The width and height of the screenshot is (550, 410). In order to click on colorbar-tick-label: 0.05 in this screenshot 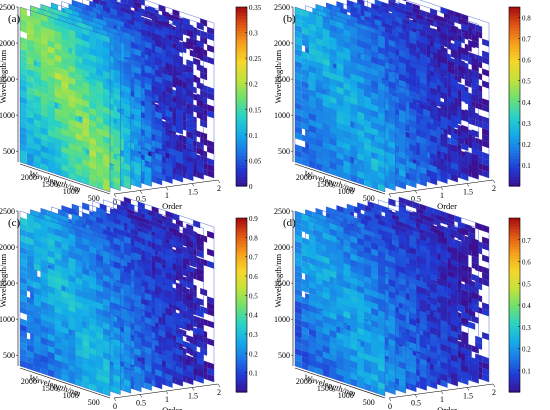, I will do `click(255, 161)`.